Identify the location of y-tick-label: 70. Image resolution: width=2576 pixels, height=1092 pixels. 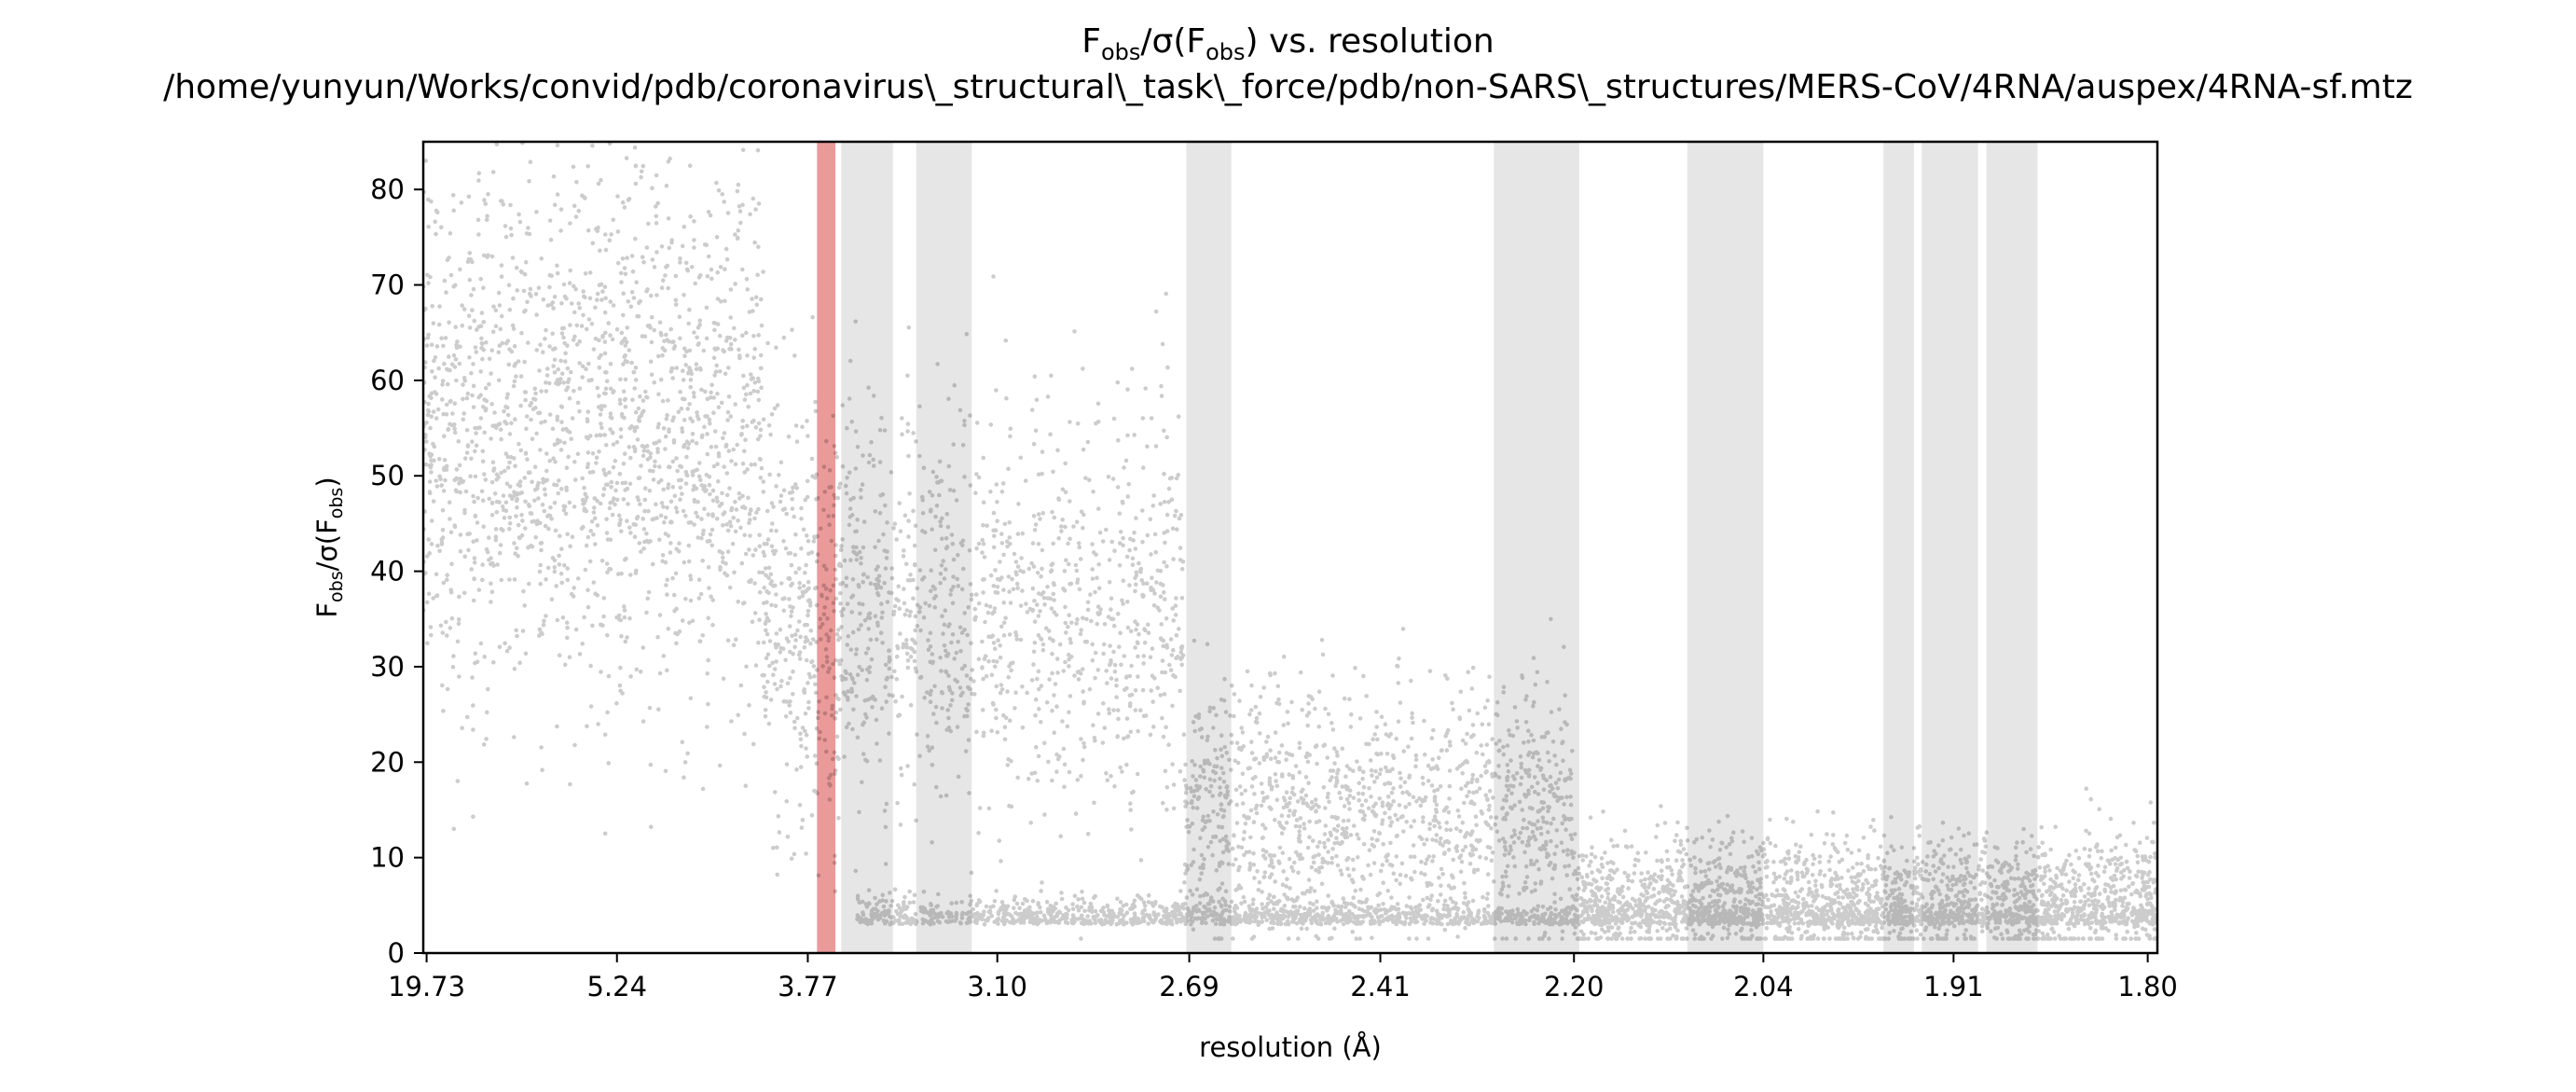
(387, 285).